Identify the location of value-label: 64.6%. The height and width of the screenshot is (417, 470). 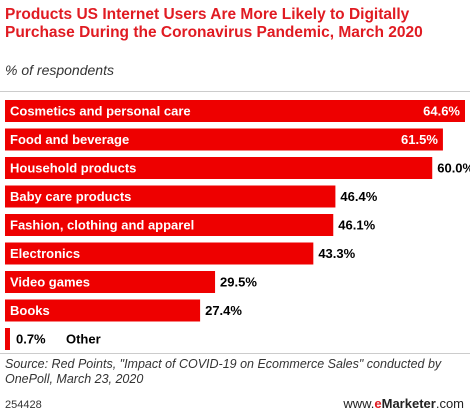
(441, 111).